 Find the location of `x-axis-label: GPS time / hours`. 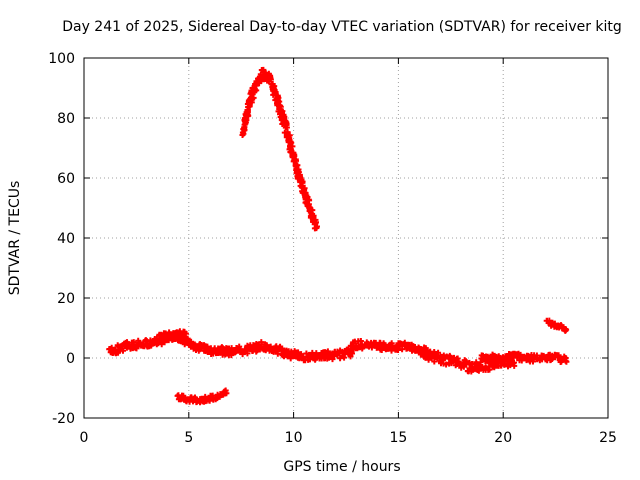

x-axis-label: GPS time / hours is located at coordinates (341, 467).